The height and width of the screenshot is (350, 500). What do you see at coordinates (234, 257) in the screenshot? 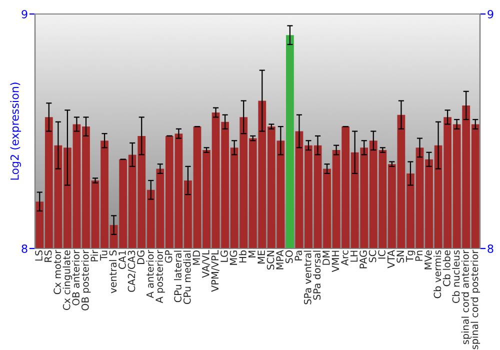
I see `x-tick-label: MG` at bounding box center [234, 257].